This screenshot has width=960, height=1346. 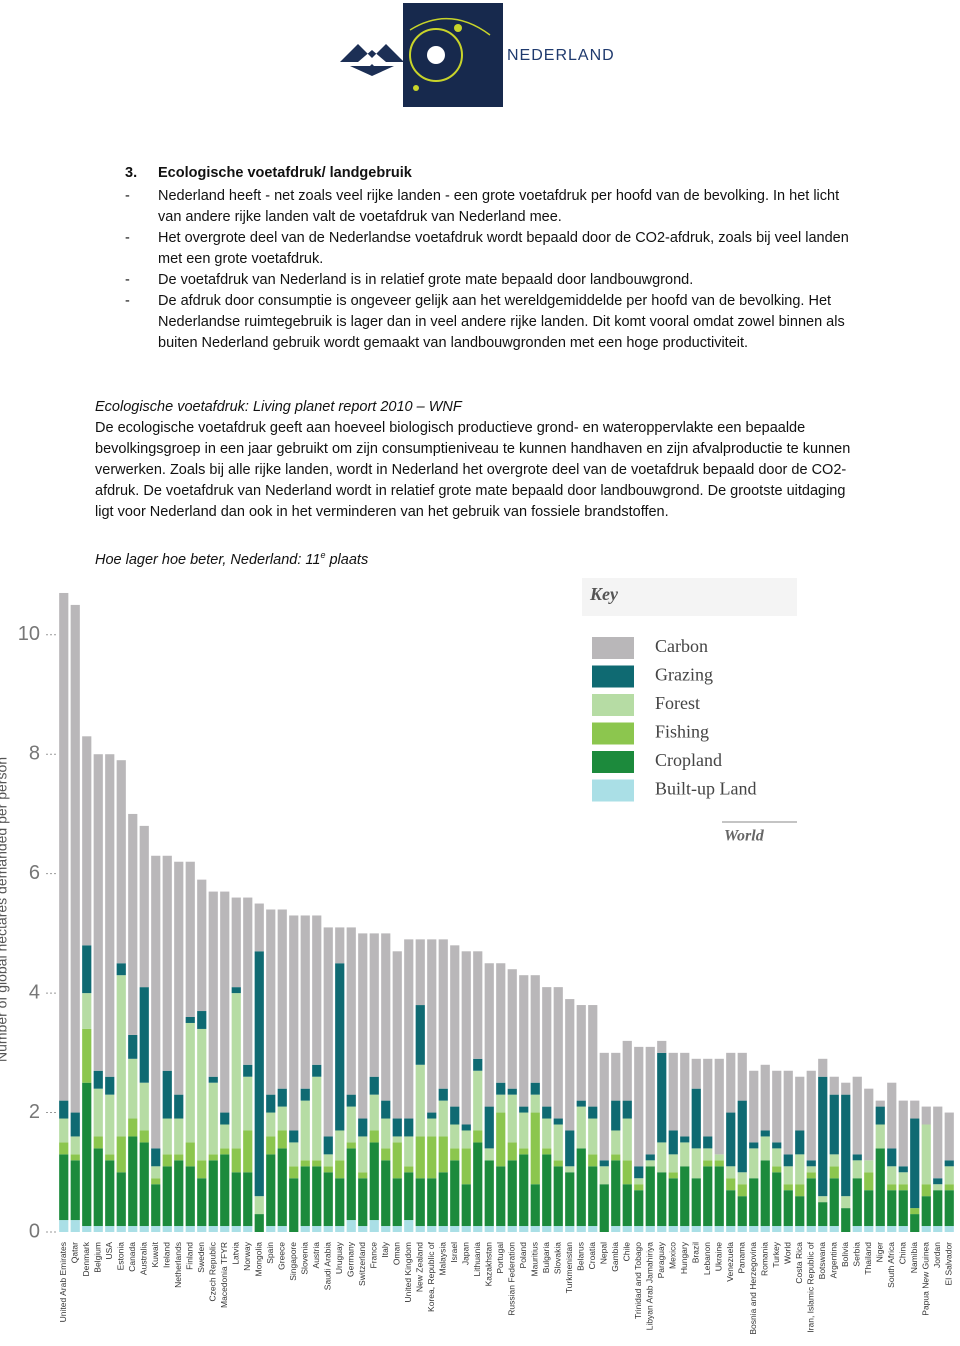 I want to click on x-tick-label: Namibia, so click(x=914, y=1257).